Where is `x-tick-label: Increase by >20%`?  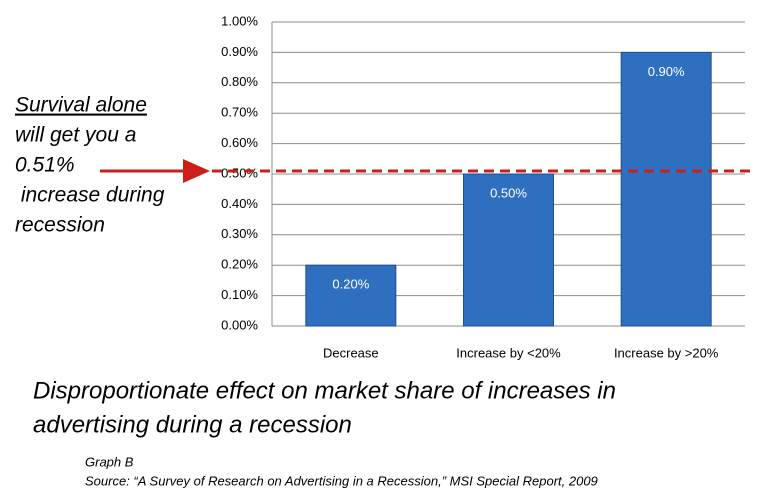
x-tick-label: Increase by >20% is located at coordinates (666, 352).